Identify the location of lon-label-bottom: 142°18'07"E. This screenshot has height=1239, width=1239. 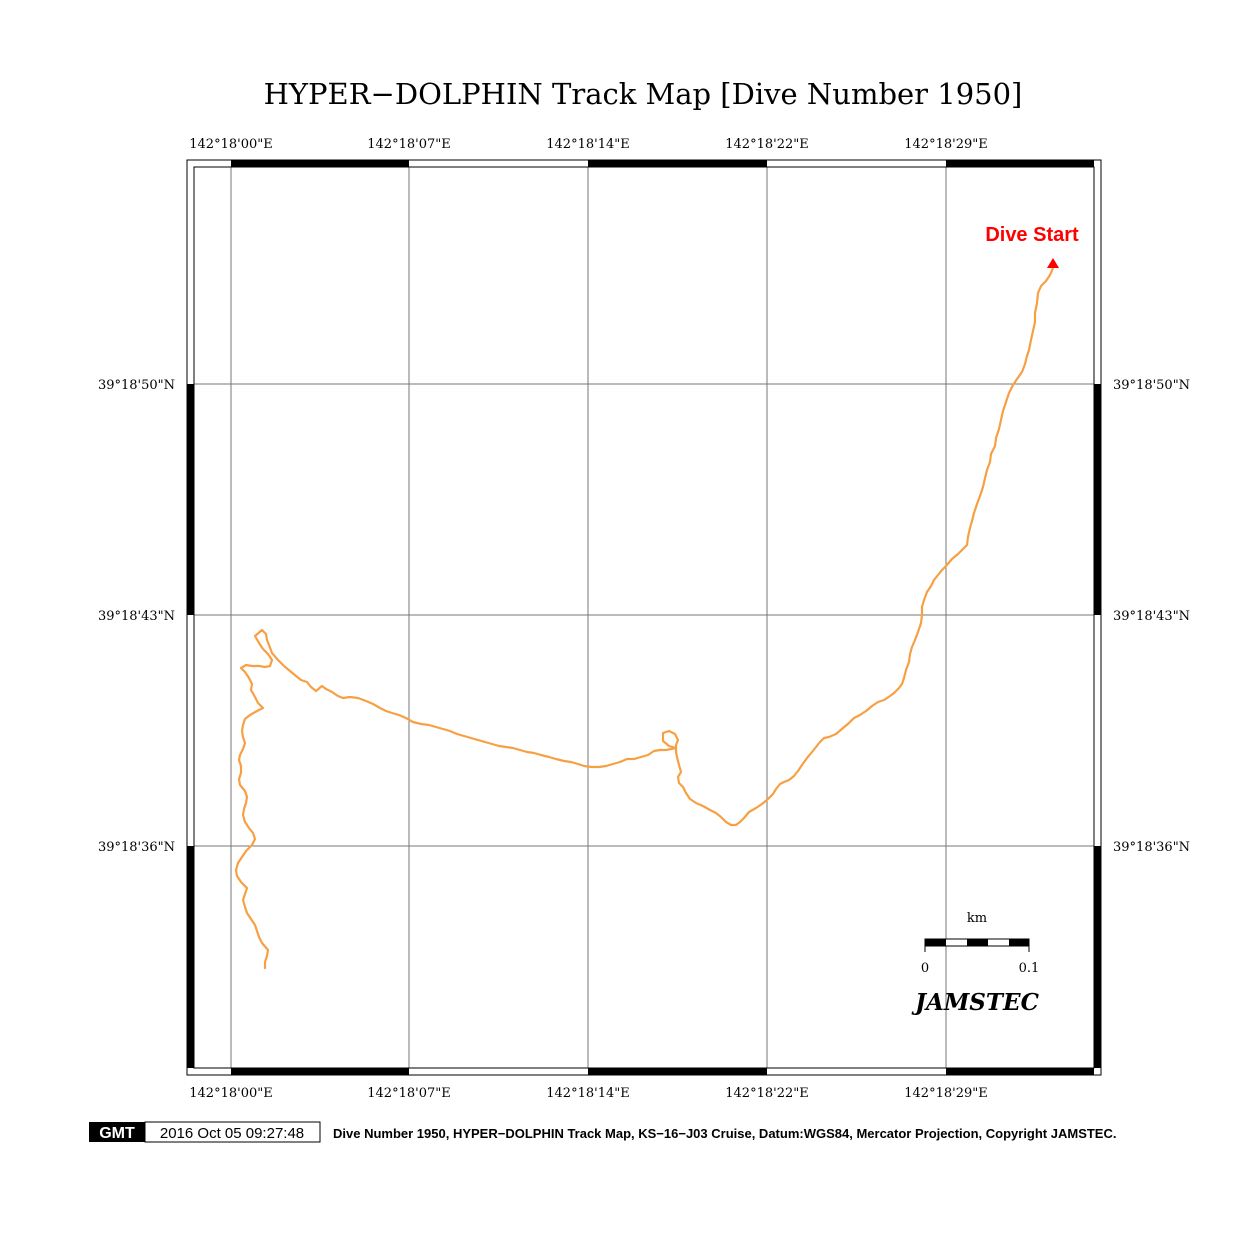
(408, 1093).